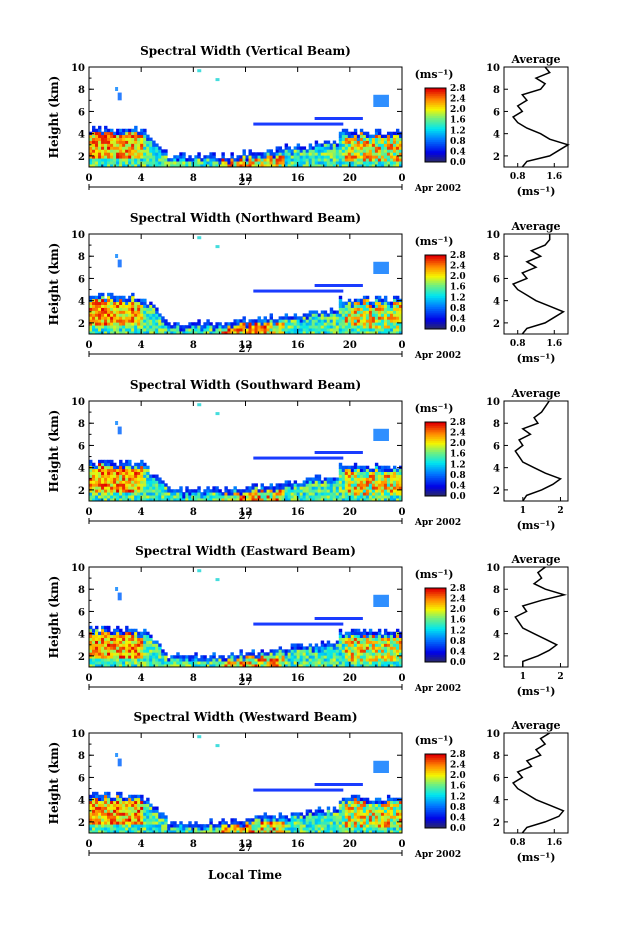 This screenshot has height=933, width=621. I want to click on profile-x-label: (ms⁻¹), so click(536, 525).